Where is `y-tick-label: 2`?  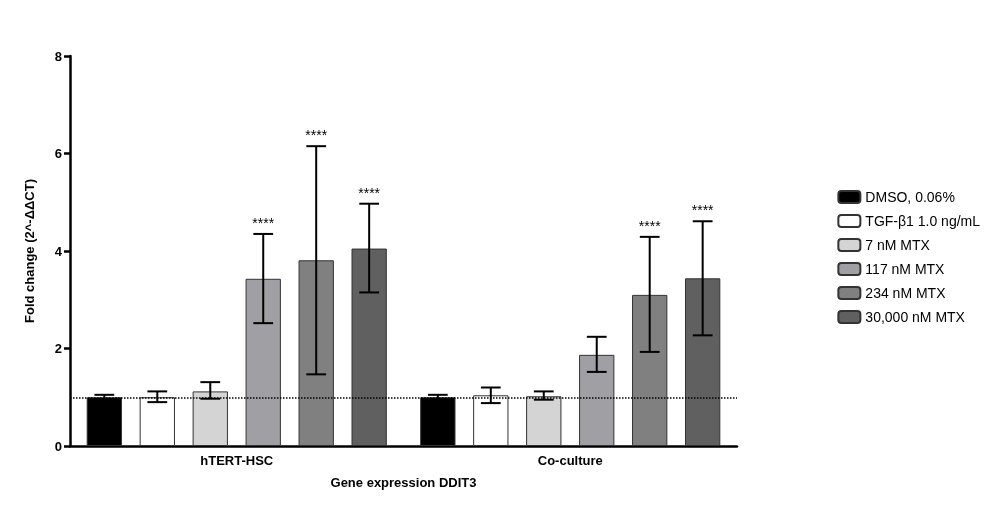
y-tick-label: 2 is located at coordinates (58, 348).